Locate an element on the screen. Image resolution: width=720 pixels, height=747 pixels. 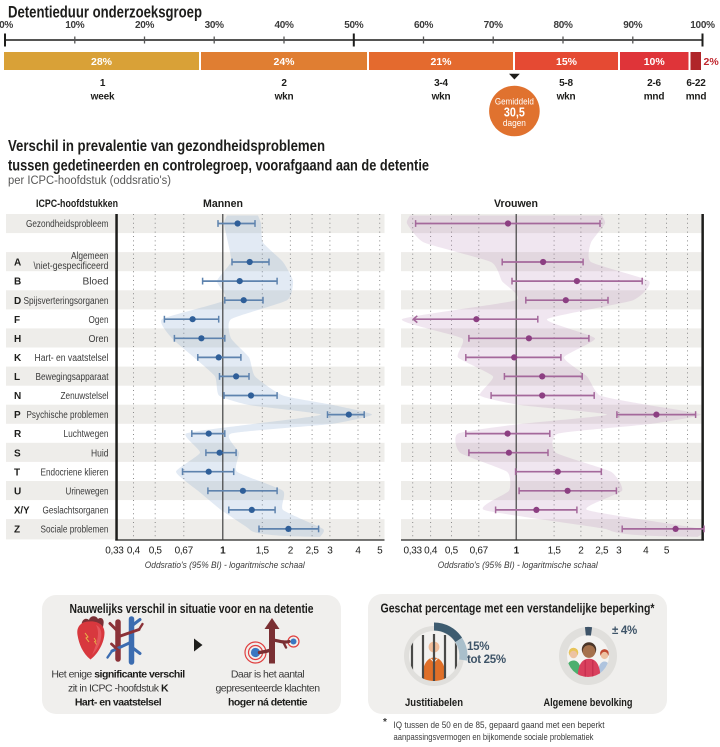
svg-text: Luchtwegen is located at coordinates (86, 434).